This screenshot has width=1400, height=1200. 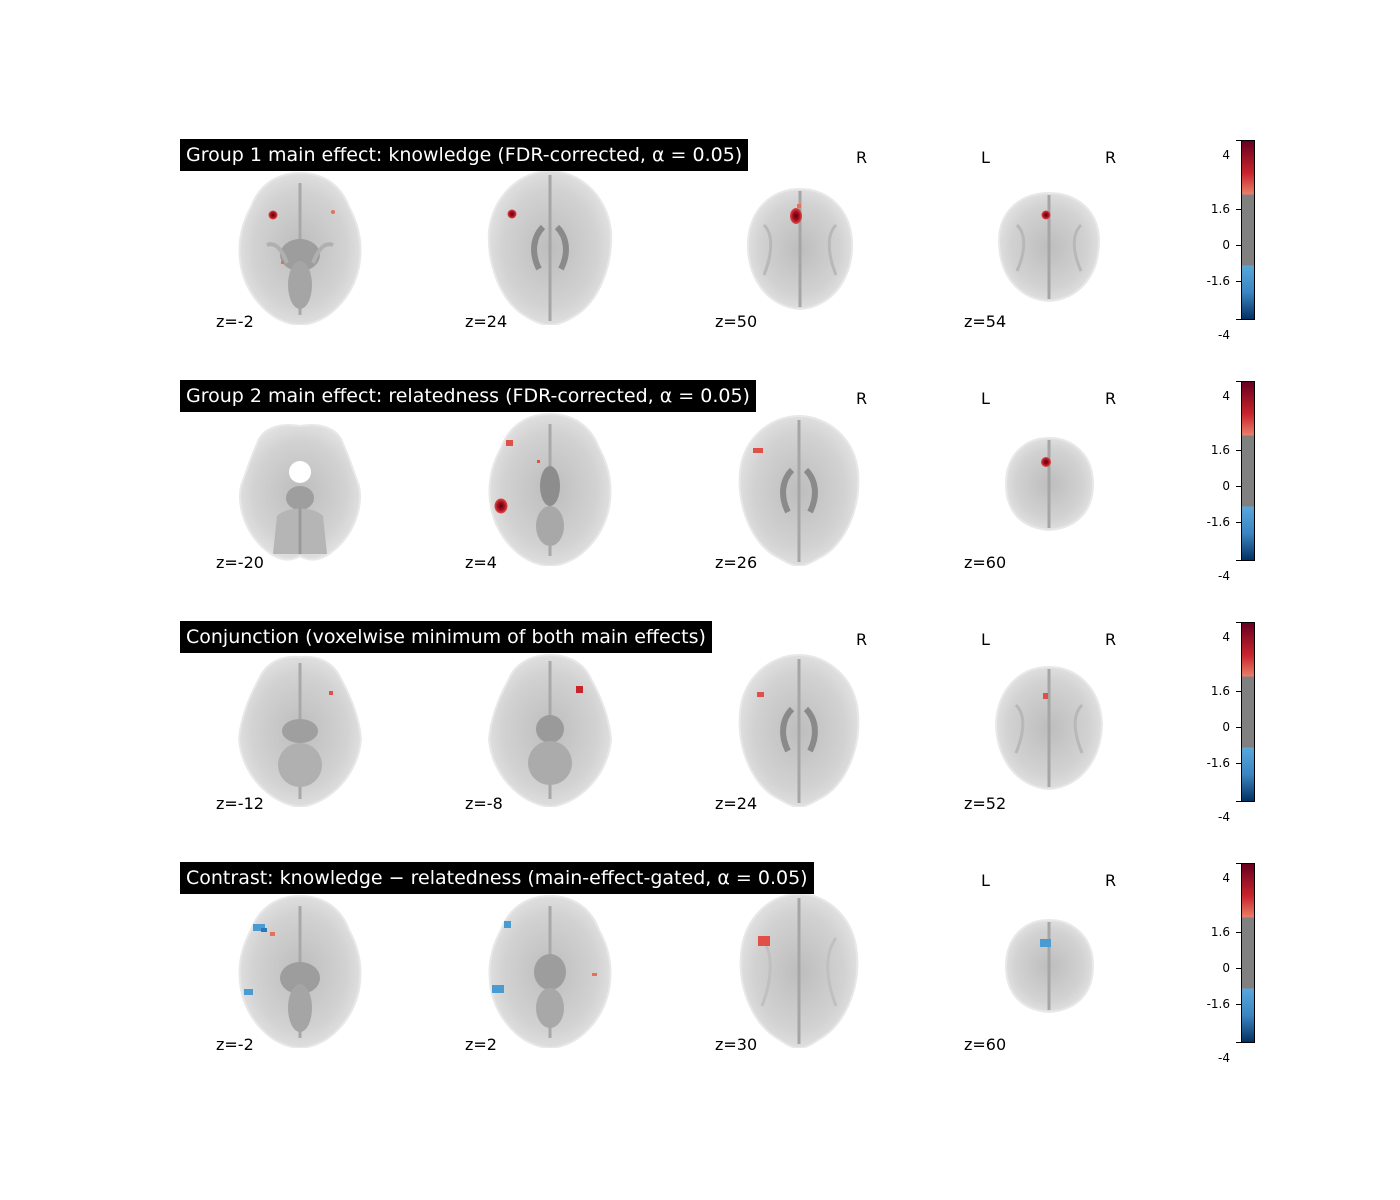 I want to click on slice-z-label: z=50, so click(x=736, y=321).